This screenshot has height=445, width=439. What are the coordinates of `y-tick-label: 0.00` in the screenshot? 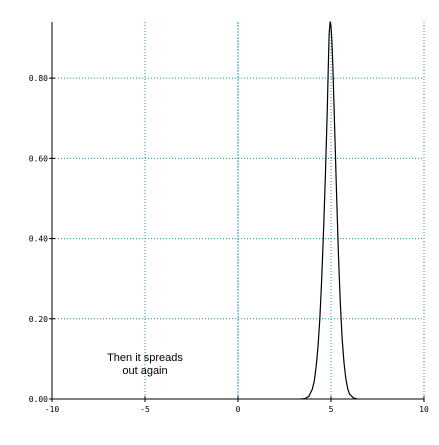 It's located at (38, 399).